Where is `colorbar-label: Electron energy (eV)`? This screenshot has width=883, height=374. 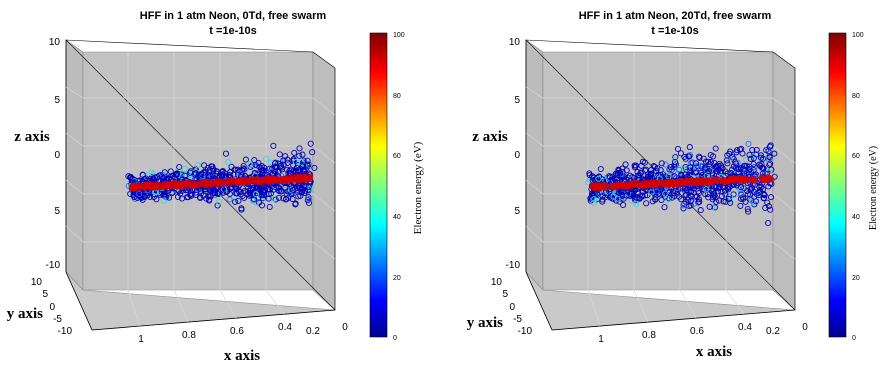 colorbar-label: Electron energy (eV) is located at coordinates (418, 187).